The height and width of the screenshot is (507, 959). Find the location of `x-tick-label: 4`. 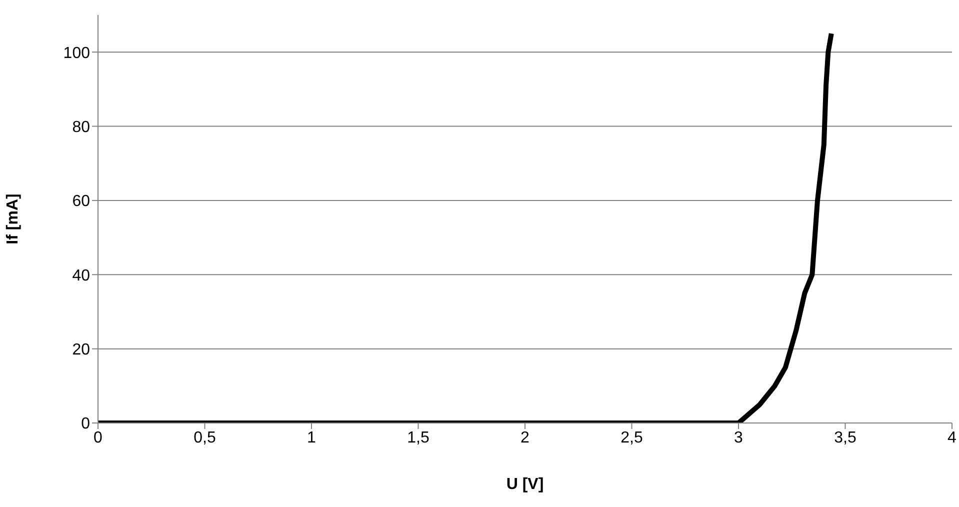

x-tick-label: 4 is located at coordinates (952, 437).